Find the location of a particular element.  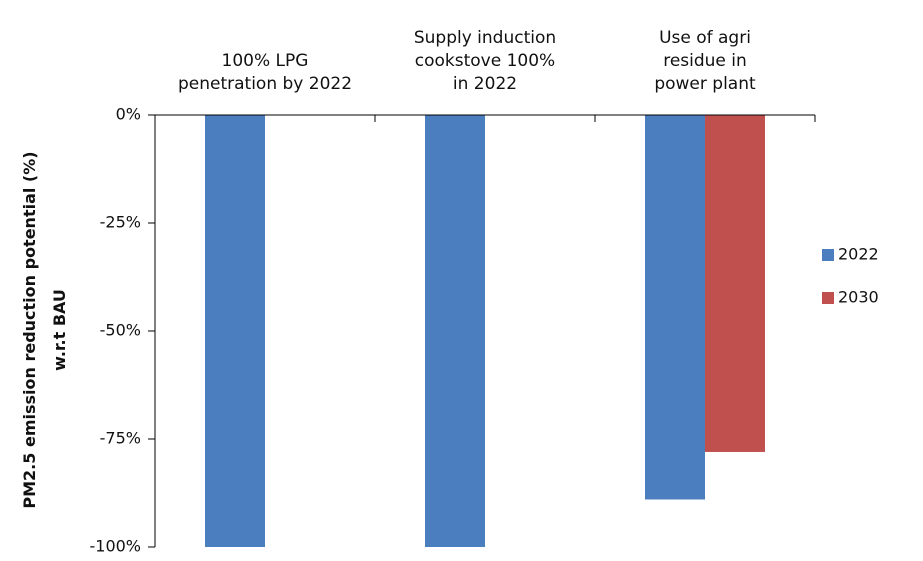

y-tick-label: 0% is located at coordinates (128, 114).